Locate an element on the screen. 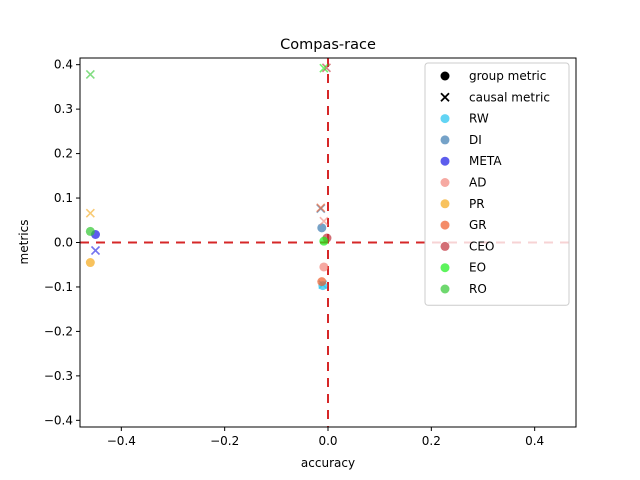  y-tick-label: −0.4 is located at coordinates (58, 420).